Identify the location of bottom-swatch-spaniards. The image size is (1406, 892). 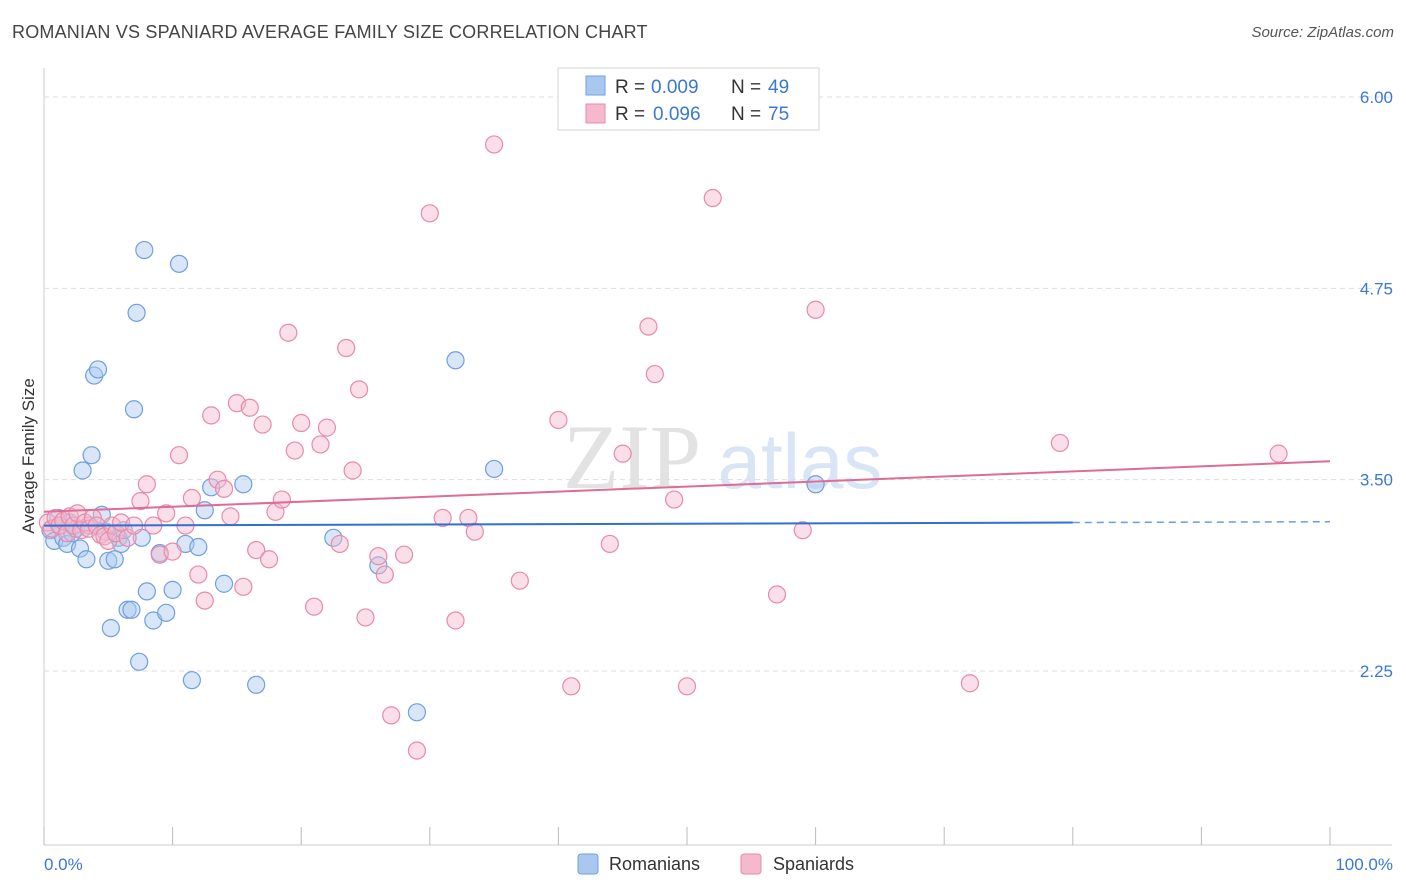
(751, 864).